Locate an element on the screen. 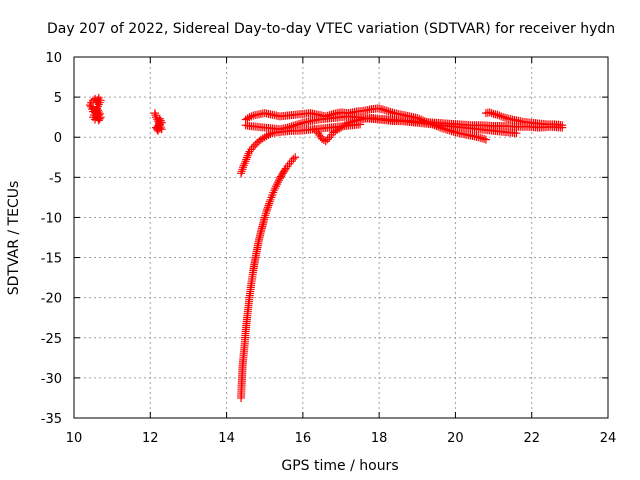  x-tick-label: 10 is located at coordinates (74, 438).